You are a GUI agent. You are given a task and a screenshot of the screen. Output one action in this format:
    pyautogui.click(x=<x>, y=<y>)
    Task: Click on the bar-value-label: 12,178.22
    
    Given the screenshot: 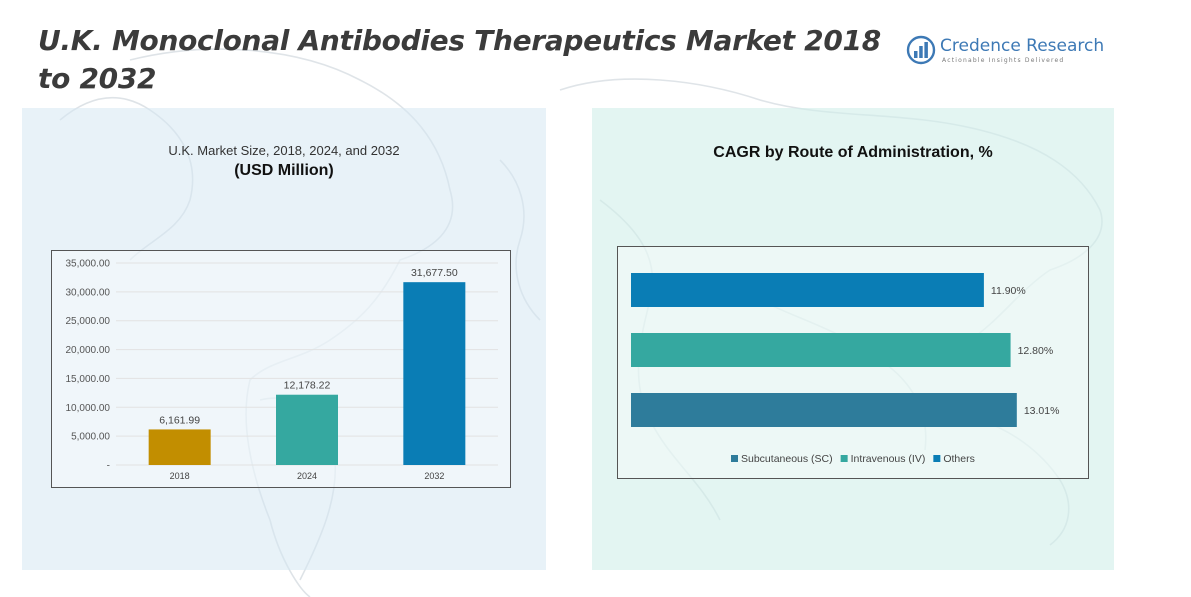 What is the action you would take?
    pyautogui.click(x=307, y=386)
    